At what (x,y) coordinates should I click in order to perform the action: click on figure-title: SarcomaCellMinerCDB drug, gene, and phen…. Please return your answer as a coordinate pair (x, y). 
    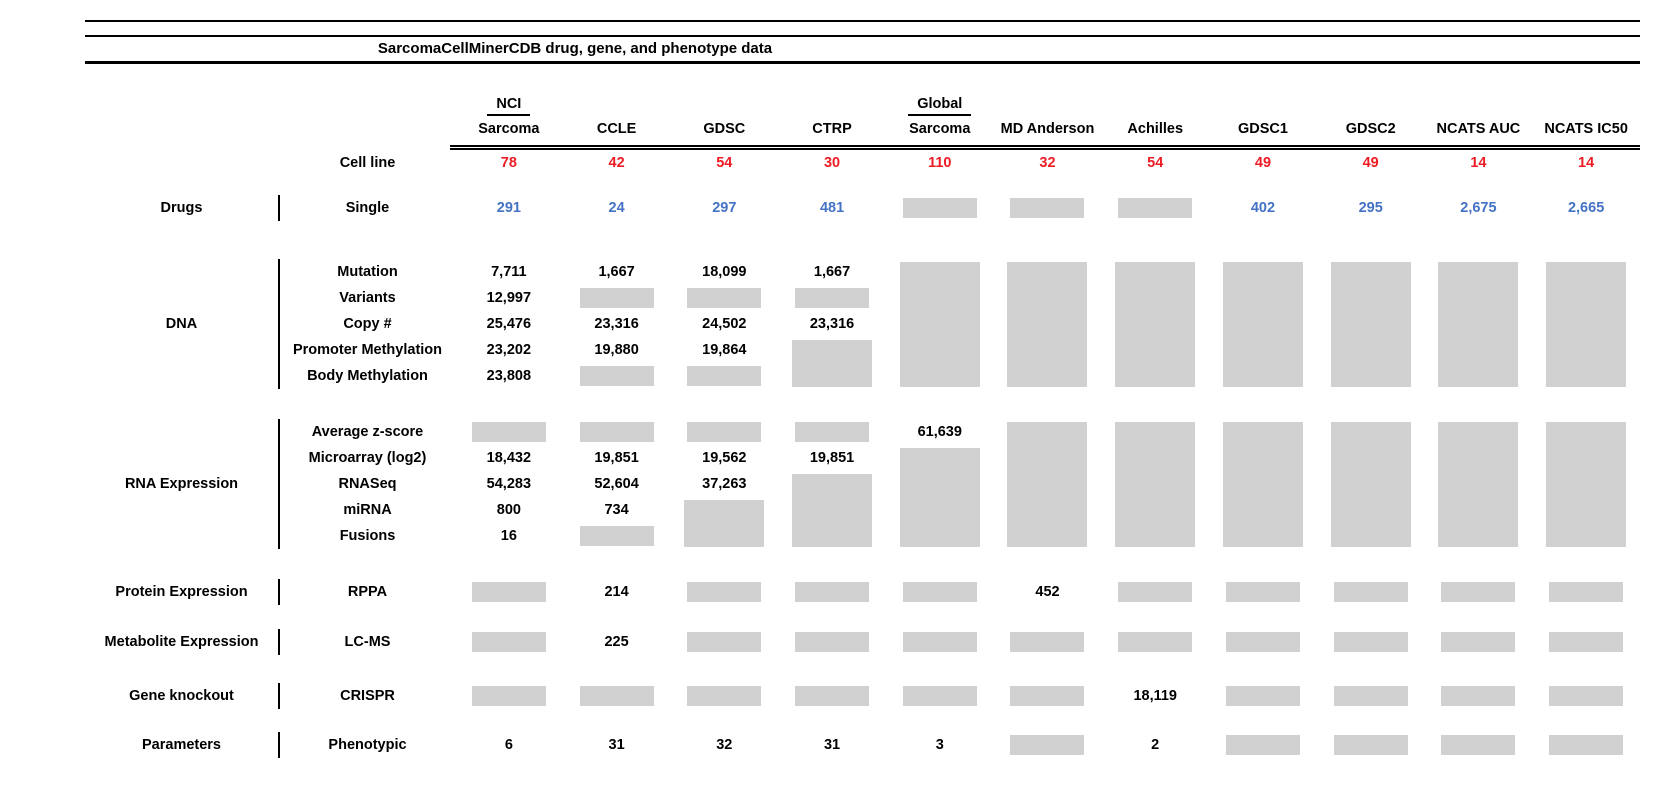
    Looking at the image, I should click on (575, 48).